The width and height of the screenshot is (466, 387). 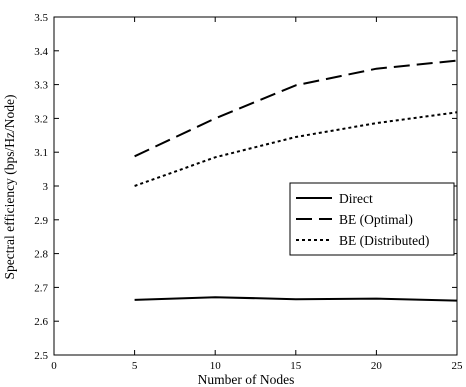 What do you see at coordinates (41, 86) in the screenshot?
I see `y-tick-label: 3.3` at bounding box center [41, 86].